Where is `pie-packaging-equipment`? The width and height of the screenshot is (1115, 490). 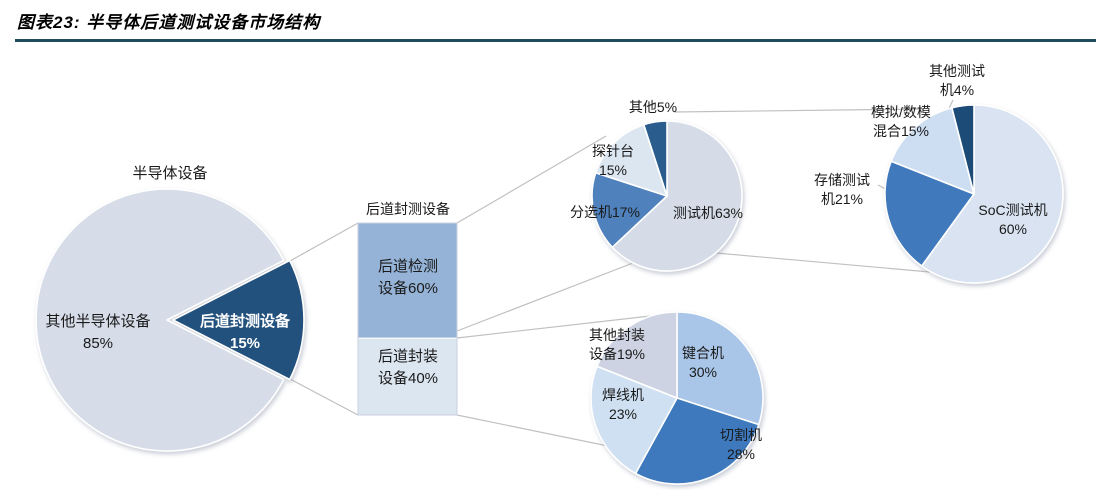
pie-packaging-equipment is located at coordinates (677, 398).